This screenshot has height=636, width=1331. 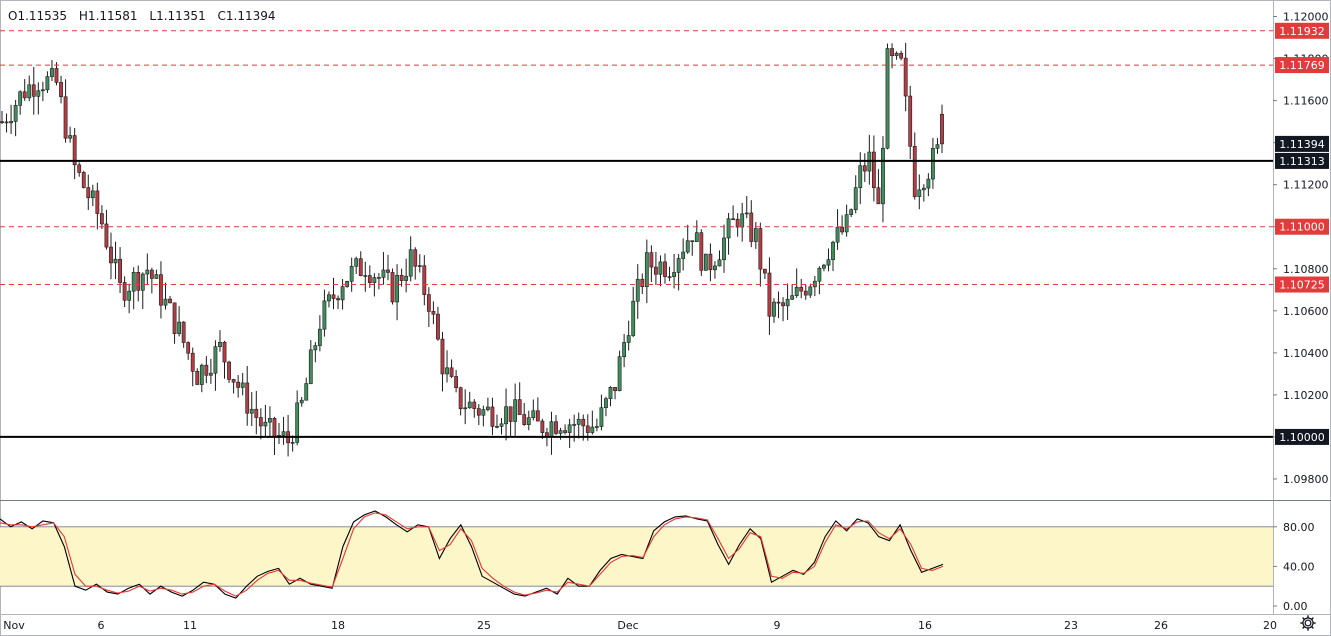 I want to click on price-tick-label: 1.10200, so click(x=1306, y=395).